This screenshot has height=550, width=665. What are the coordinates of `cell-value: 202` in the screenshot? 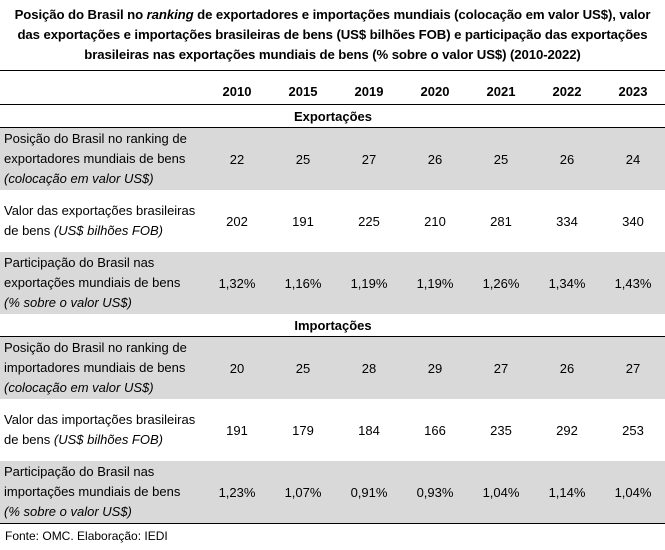 It's located at (237, 221).